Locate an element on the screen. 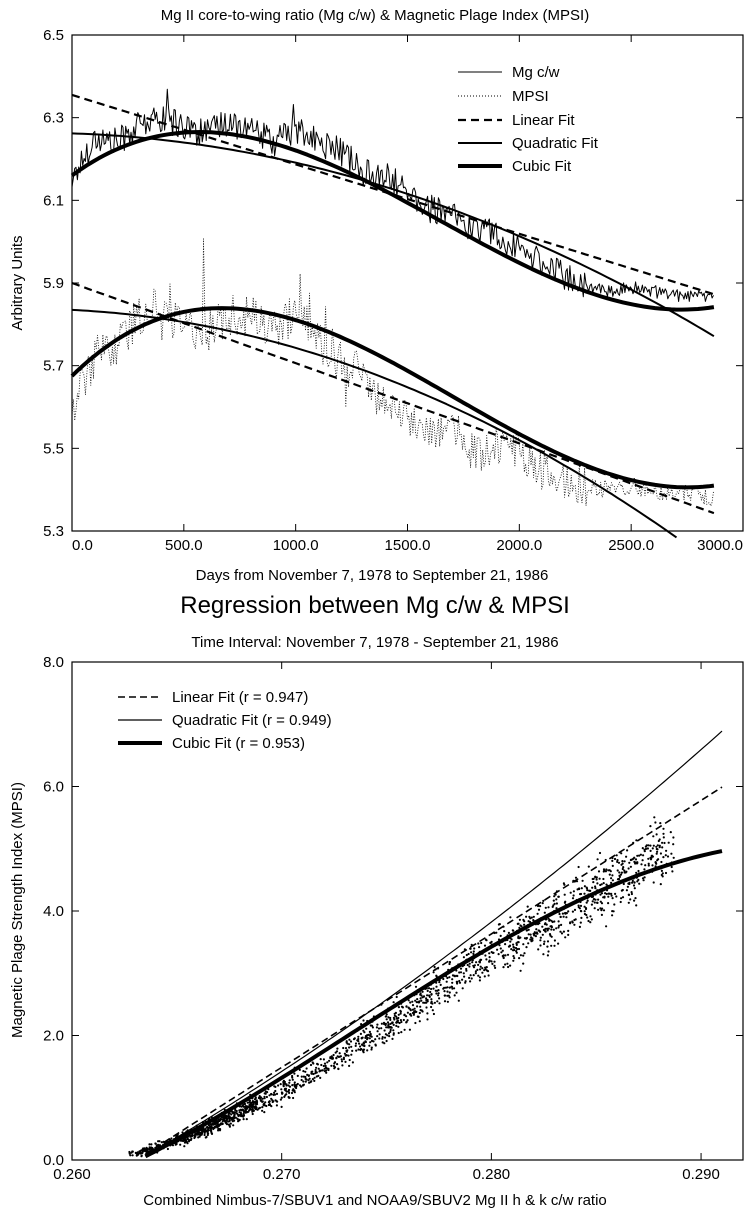  chart1-series-linear-fit-line is located at coordinates (393, 194).